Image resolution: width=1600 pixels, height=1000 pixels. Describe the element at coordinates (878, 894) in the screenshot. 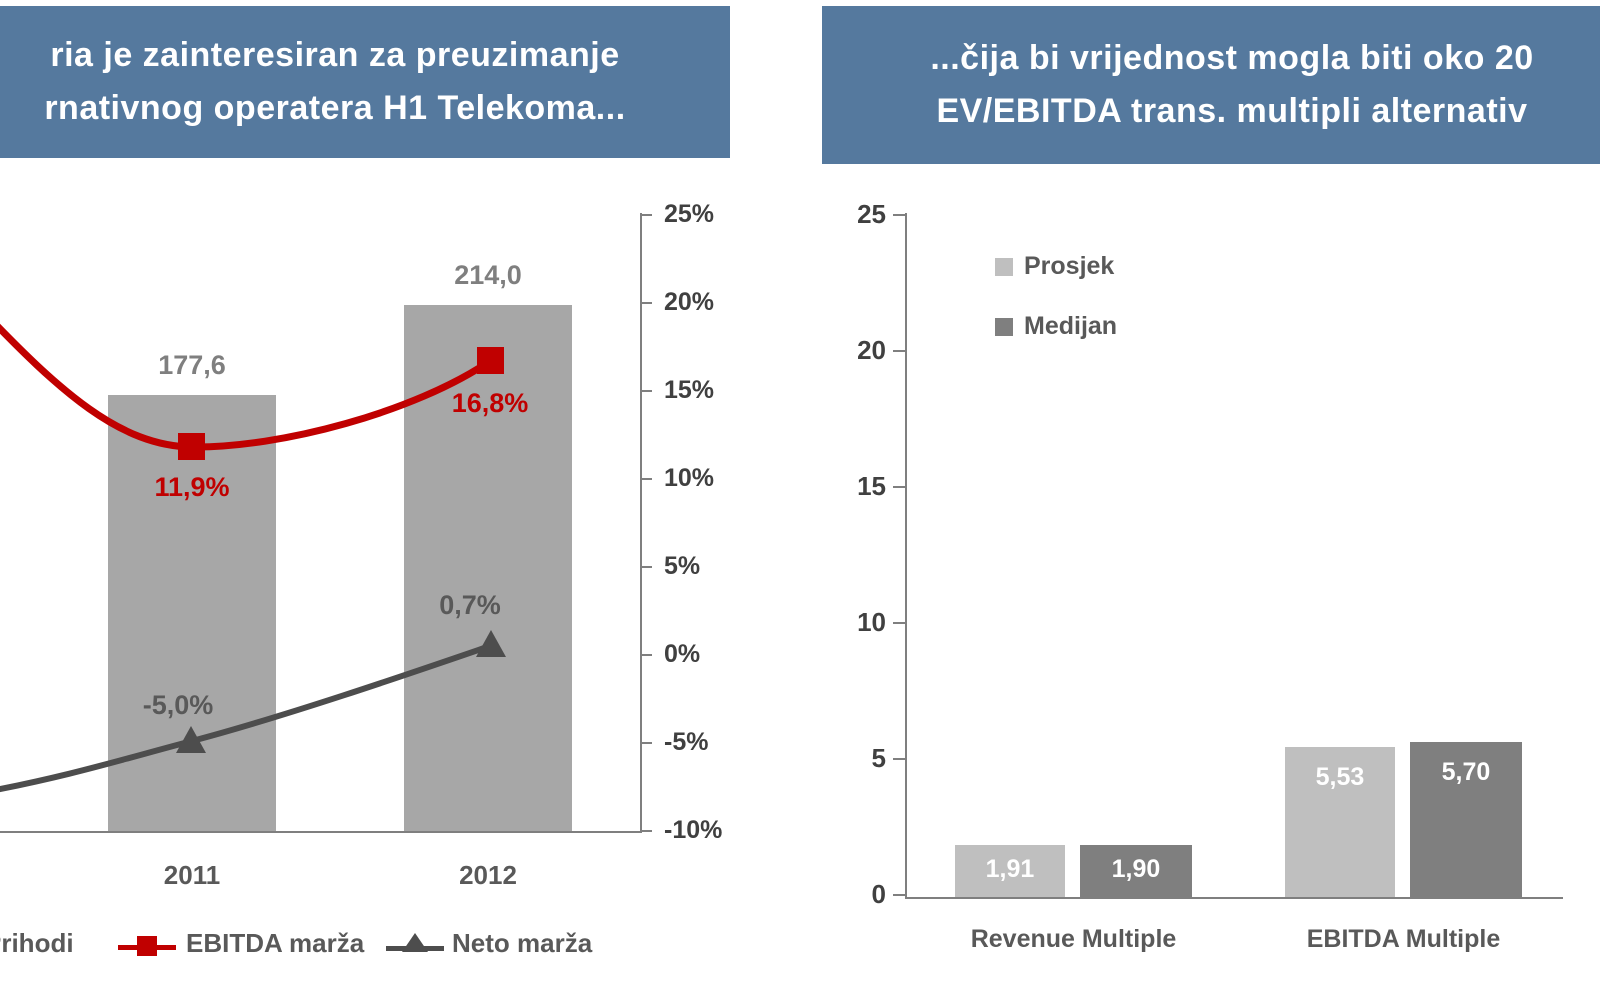

I see `y-tick-0: 0` at that location.